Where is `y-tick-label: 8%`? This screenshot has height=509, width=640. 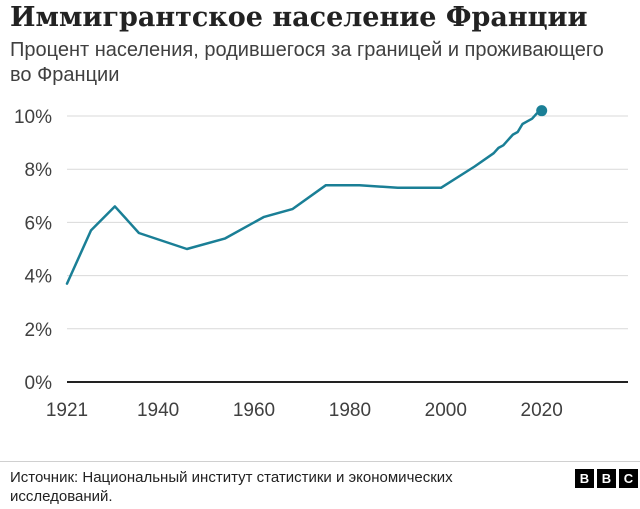 y-tick-label: 8% is located at coordinates (39, 170).